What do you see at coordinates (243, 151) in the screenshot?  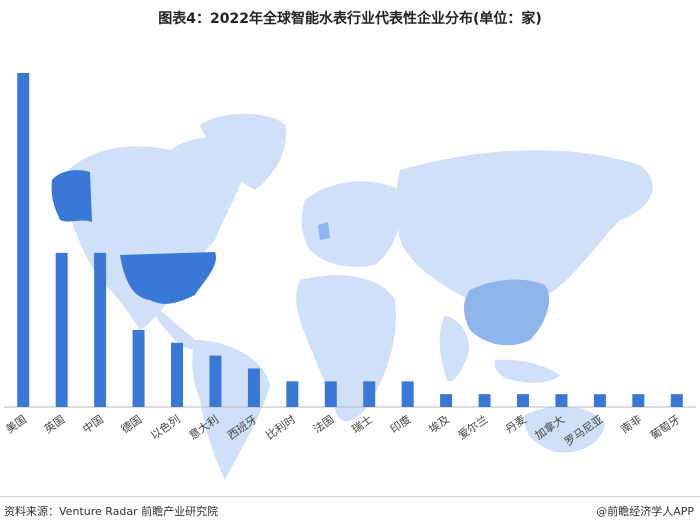 I see `map-greenland` at bounding box center [243, 151].